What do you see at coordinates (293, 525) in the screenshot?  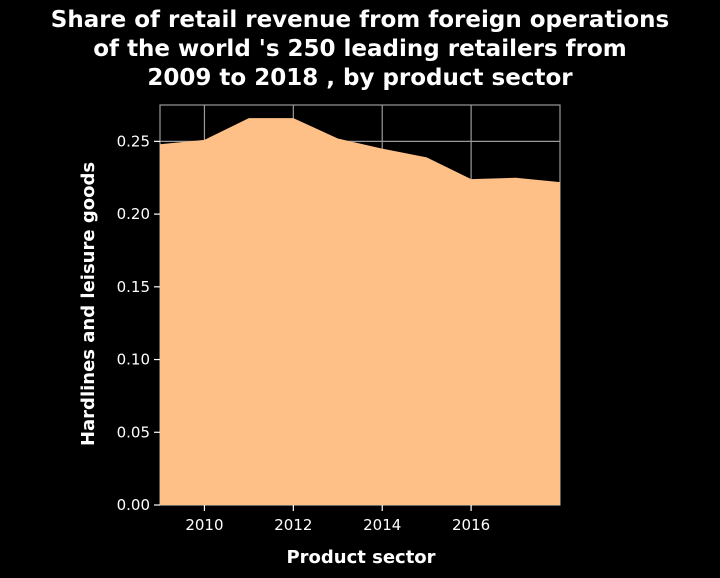 I see `x-tick-label: 2012` at bounding box center [293, 525].